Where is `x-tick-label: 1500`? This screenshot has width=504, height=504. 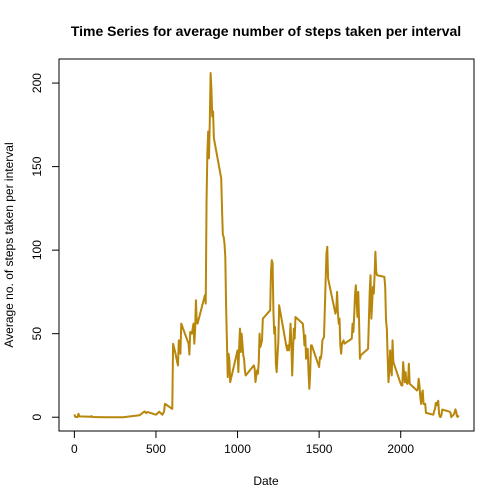
x-tick-label: 1500 is located at coordinates (319, 449).